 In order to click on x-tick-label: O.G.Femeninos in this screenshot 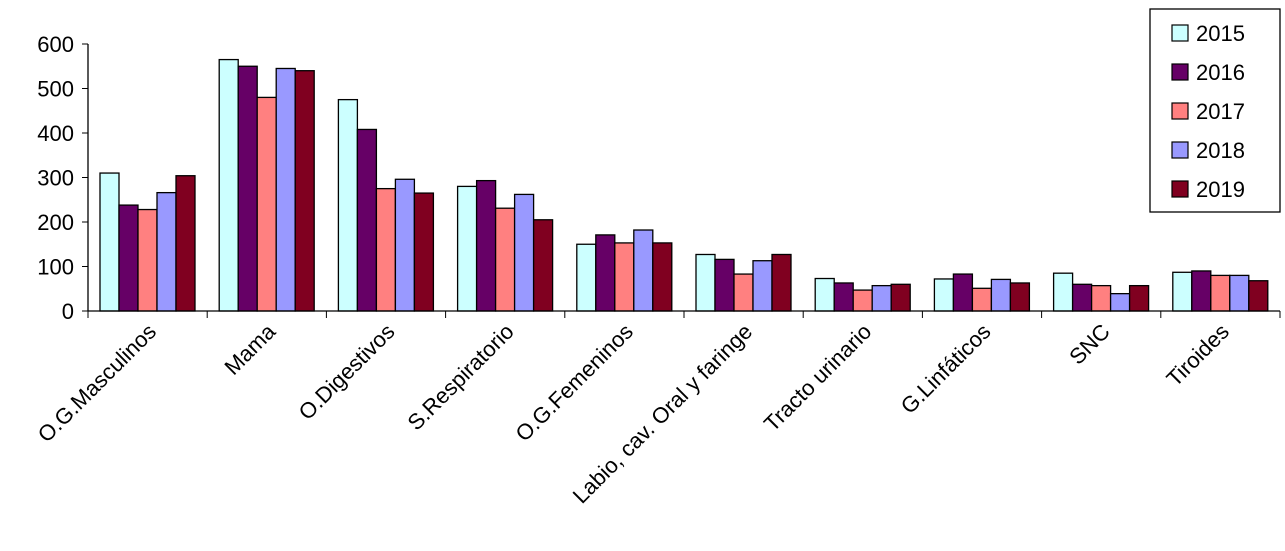, I will do `click(573, 382)`.